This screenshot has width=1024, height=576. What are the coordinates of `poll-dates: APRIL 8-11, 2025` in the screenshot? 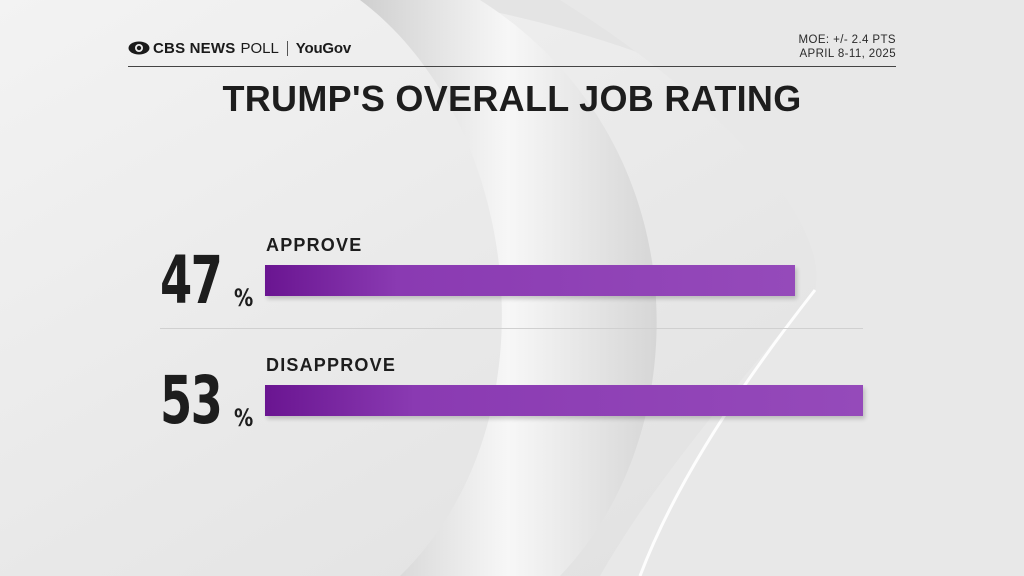 It's located at (847, 54).